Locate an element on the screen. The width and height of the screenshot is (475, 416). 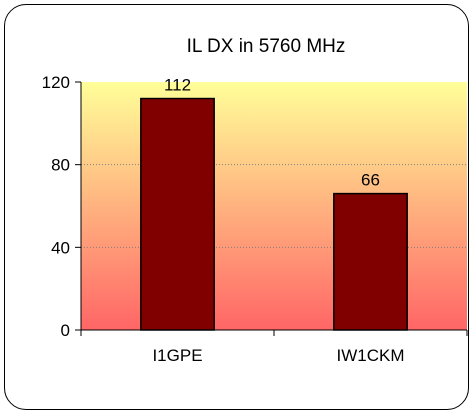
y-tick-label: 40 is located at coordinates (60, 247).